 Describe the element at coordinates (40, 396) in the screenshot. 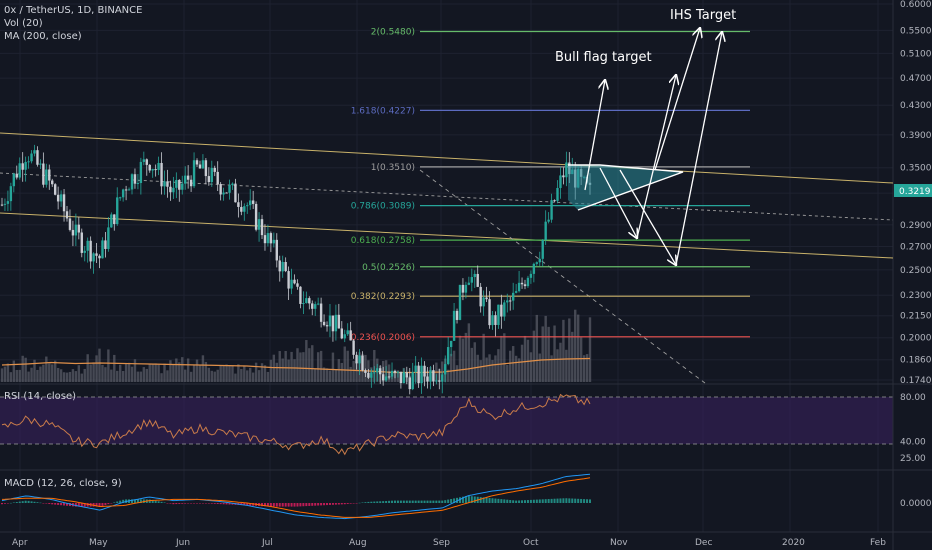

I see `rsi-legend: RSI (14, close)` at that location.